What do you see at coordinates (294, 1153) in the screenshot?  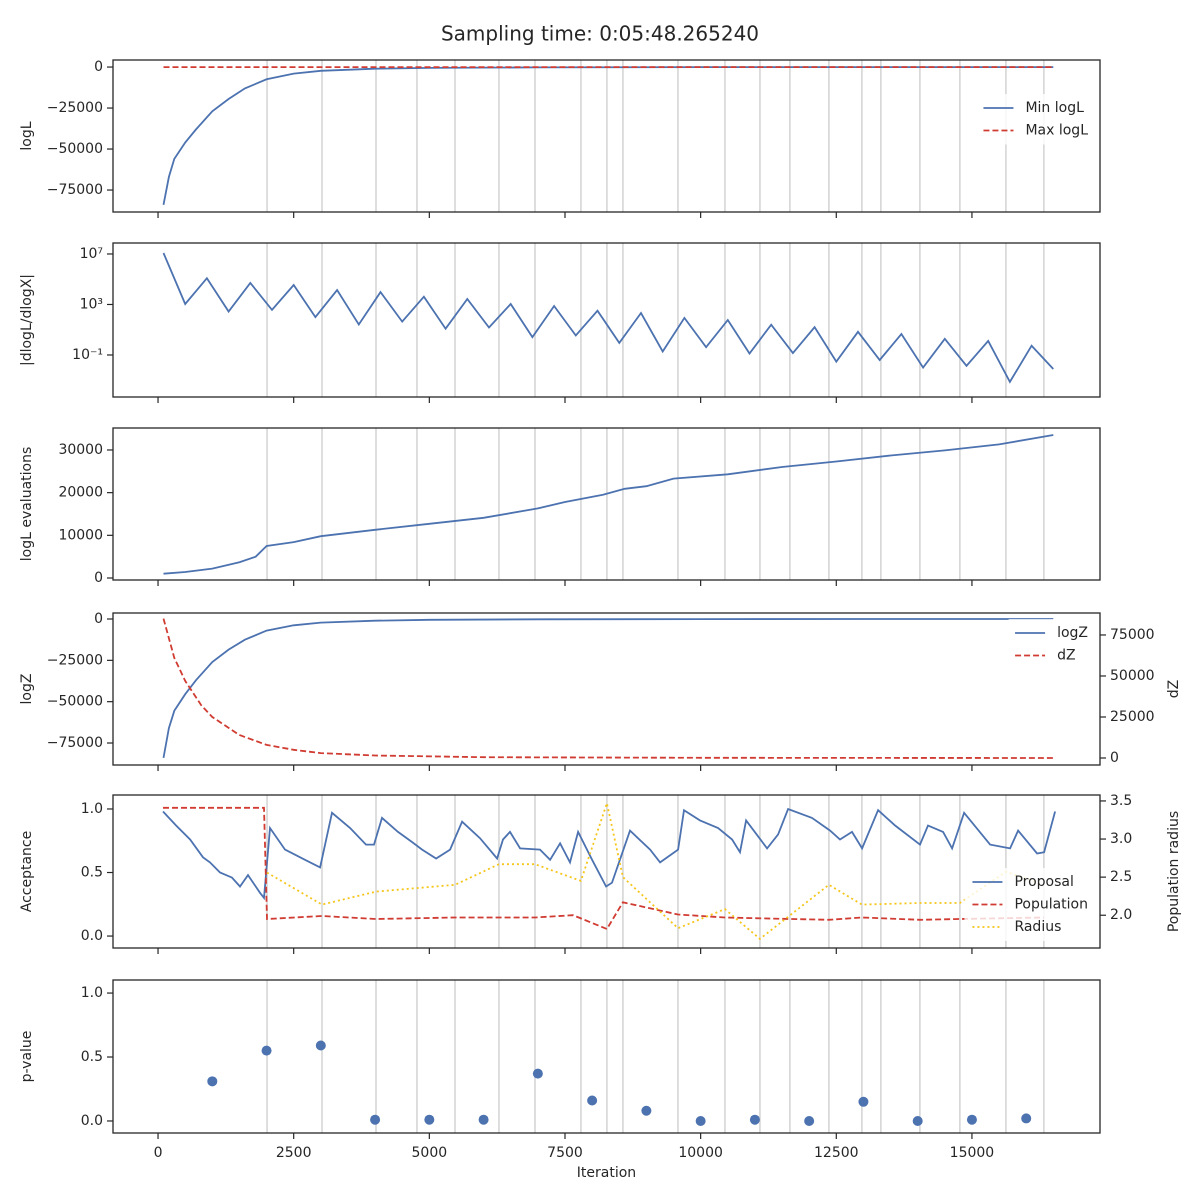 I see `x-tick-label: 2500` at bounding box center [294, 1153].